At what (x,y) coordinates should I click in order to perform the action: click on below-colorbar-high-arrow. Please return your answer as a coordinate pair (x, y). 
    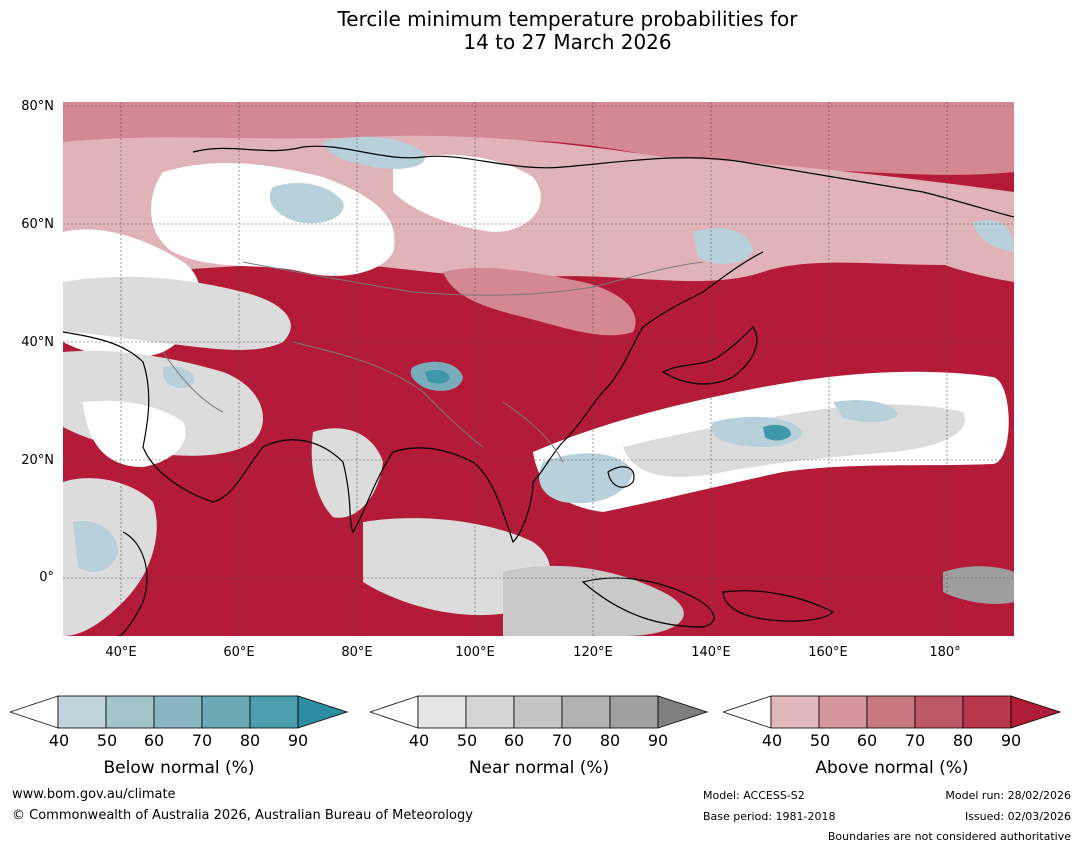
    Looking at the image, I should click on (322, 712).